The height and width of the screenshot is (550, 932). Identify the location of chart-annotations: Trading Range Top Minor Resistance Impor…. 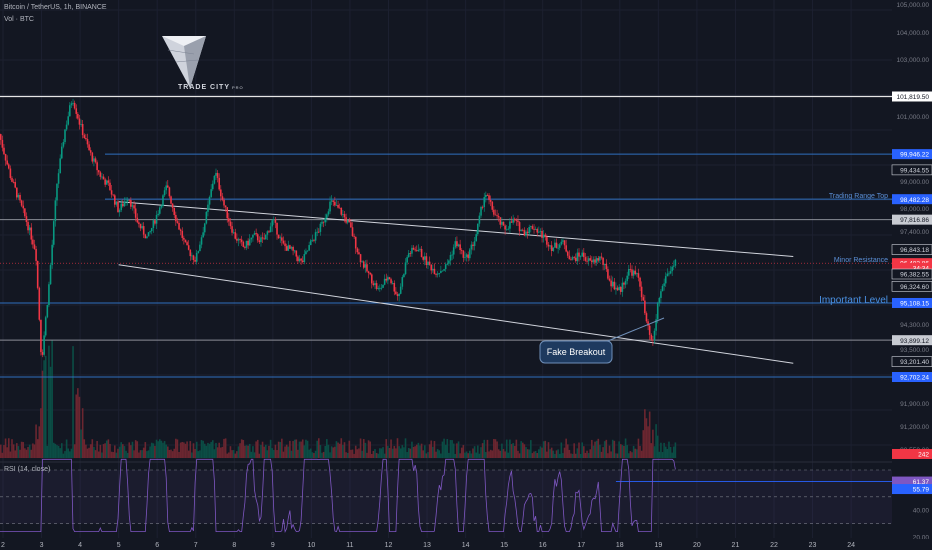
(713, 278).